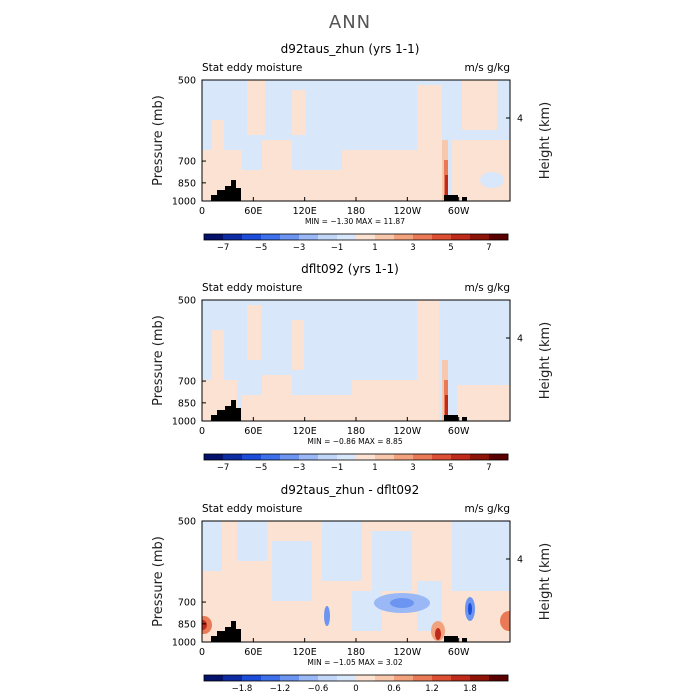 This screenshot has height=700, width=700. I want to click on colorbar-tick-label: −1.8, so click(242, 689).